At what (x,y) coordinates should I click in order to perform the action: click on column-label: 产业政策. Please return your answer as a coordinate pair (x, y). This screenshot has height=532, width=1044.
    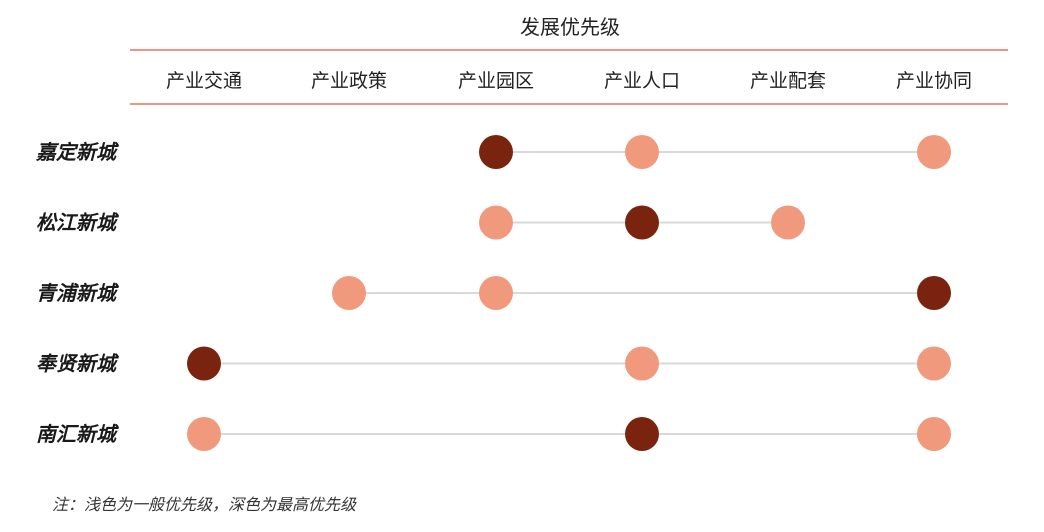
    Looking at the image, I should click on (349, 81).